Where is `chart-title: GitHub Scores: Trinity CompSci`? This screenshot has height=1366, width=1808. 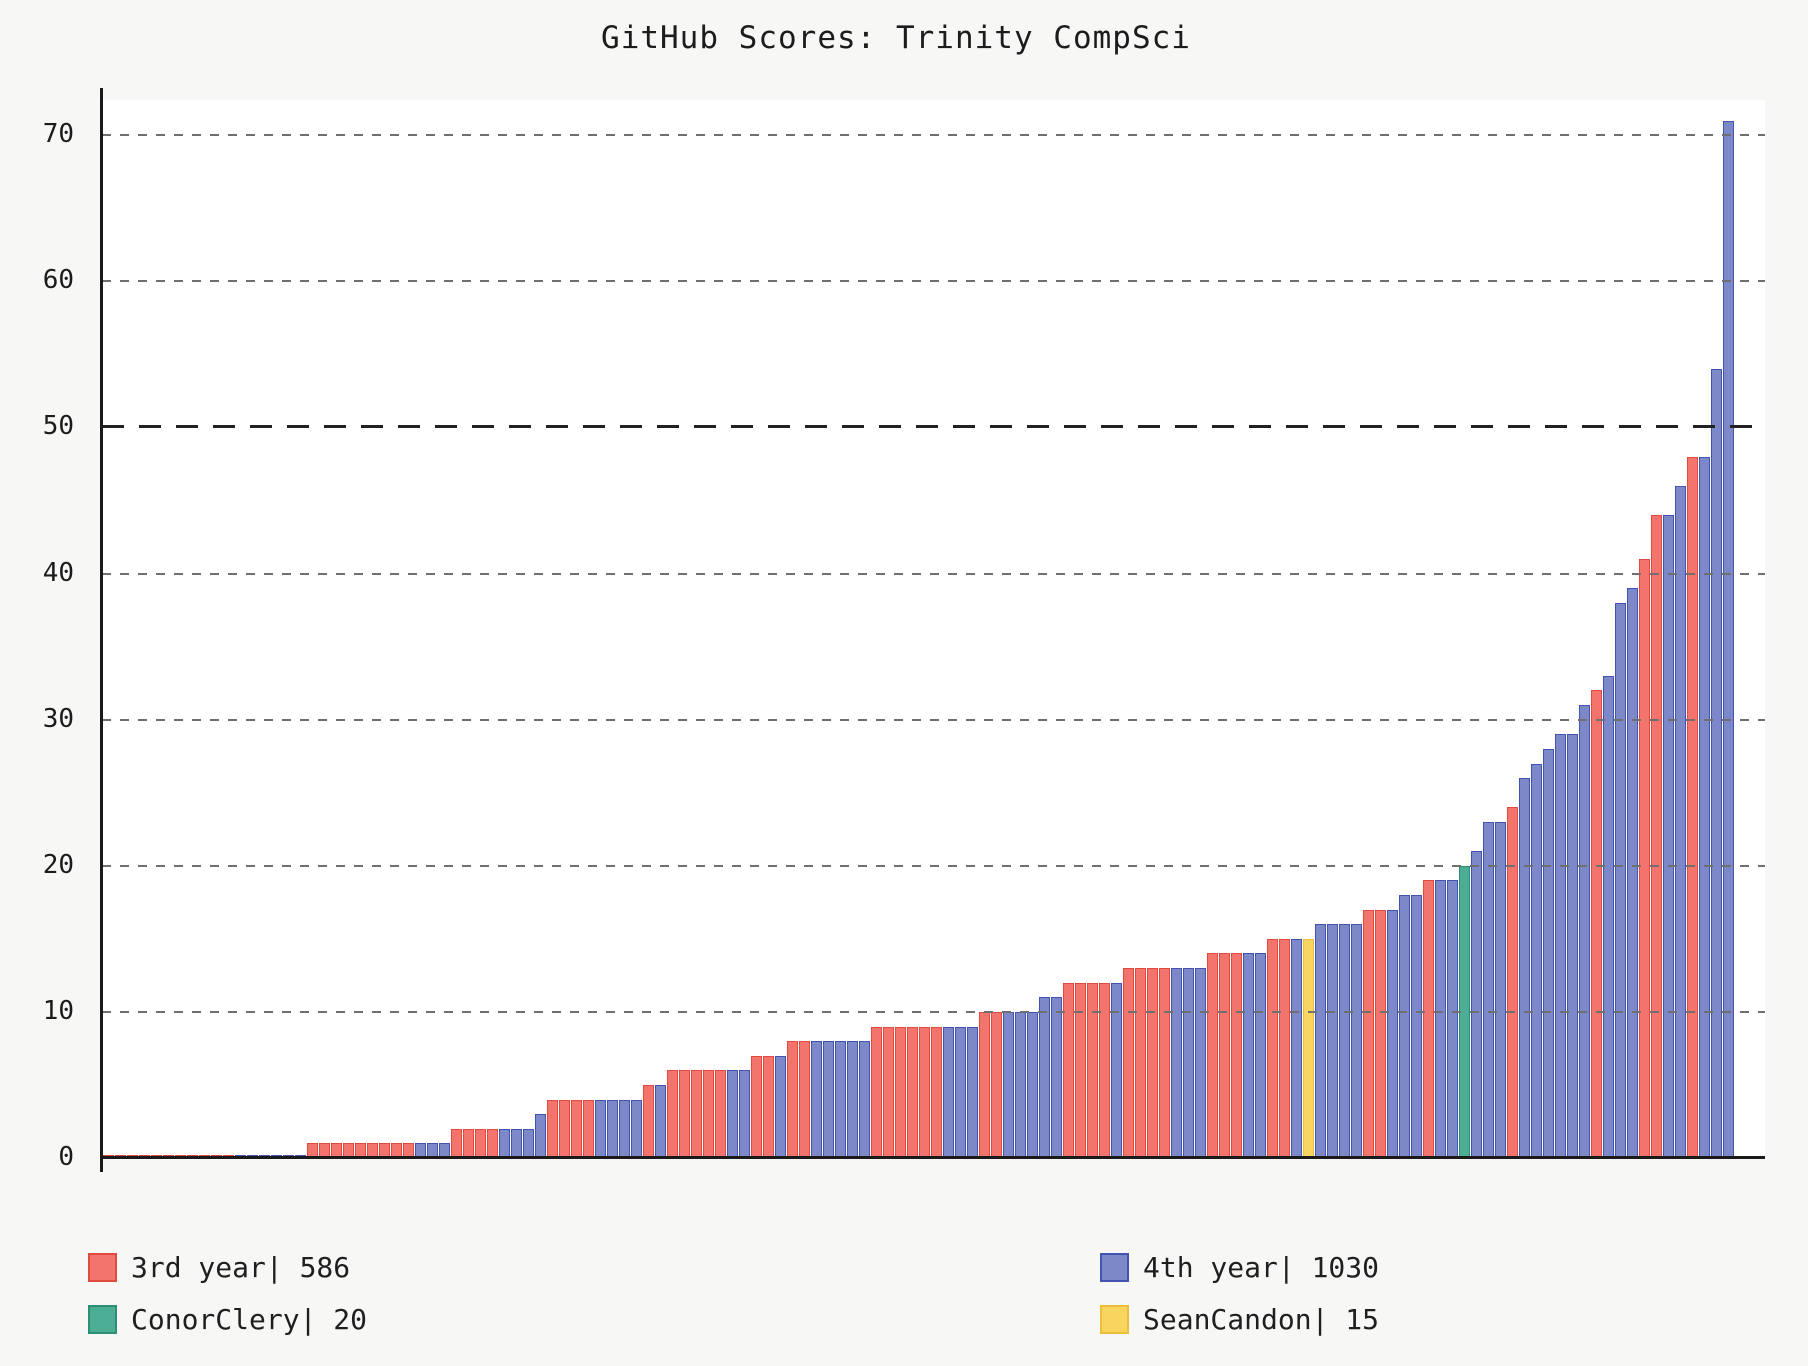 chart-title: GitHub Scores: Trinity CompSci is located at coordinates (896, 38).